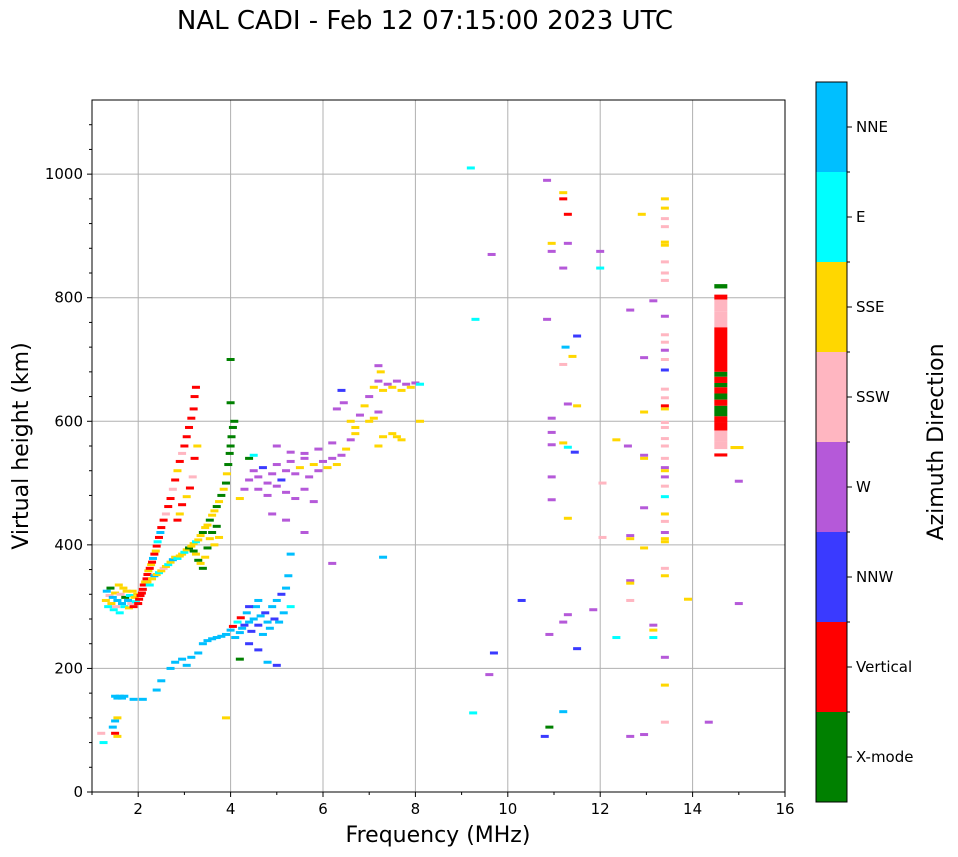 The height and width of the screenshot is (857, 958). What do you see at coordinates (64, 174) in the screenshot?
I see `y-tick-label: 1000` at bounding box center [64, 174].